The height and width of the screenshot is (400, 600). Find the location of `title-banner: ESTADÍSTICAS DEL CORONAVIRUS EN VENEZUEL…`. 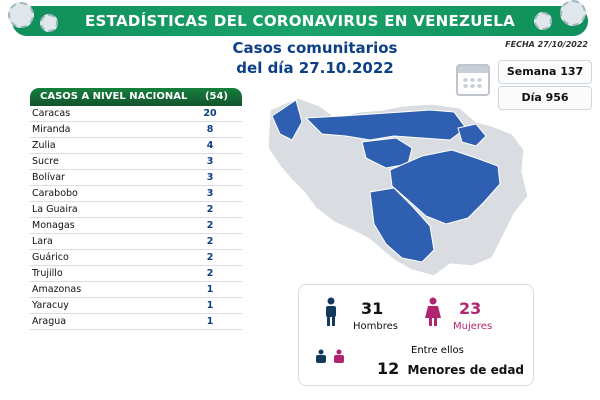

title-banner: ESTADÍSTICAS DEL CORONAVIRUS EN VENEZUEL… is located at coordinates (300, 21).